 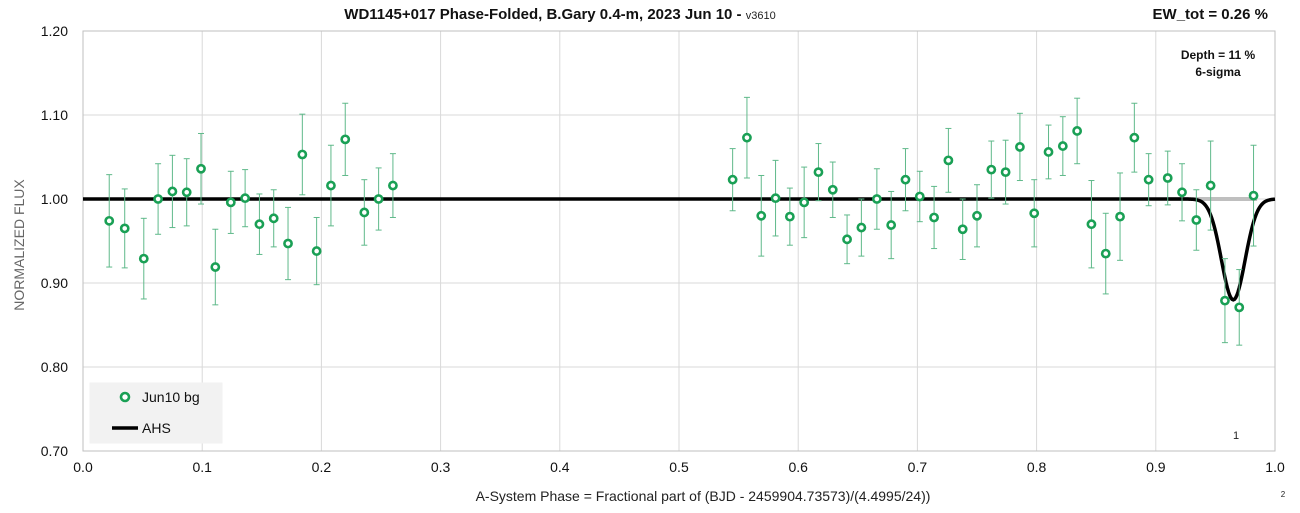 What do you see at coordinates (761, 16) in the screenshot?
I see `chart-version: v3610` at bounding box center [761, 16].